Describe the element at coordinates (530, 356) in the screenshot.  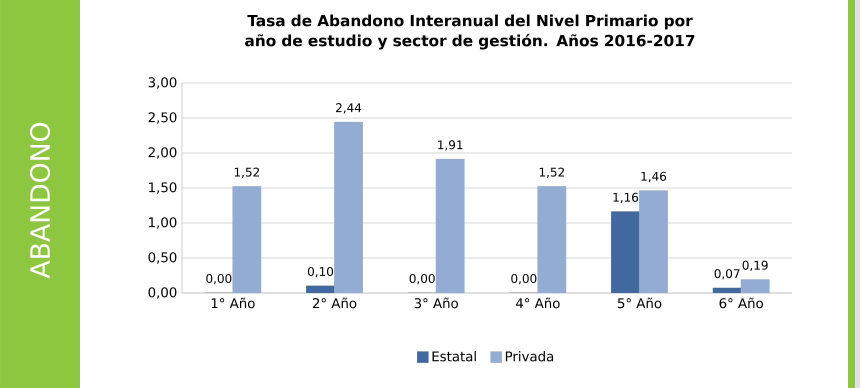
I see `legend-label: Privada` at that location.